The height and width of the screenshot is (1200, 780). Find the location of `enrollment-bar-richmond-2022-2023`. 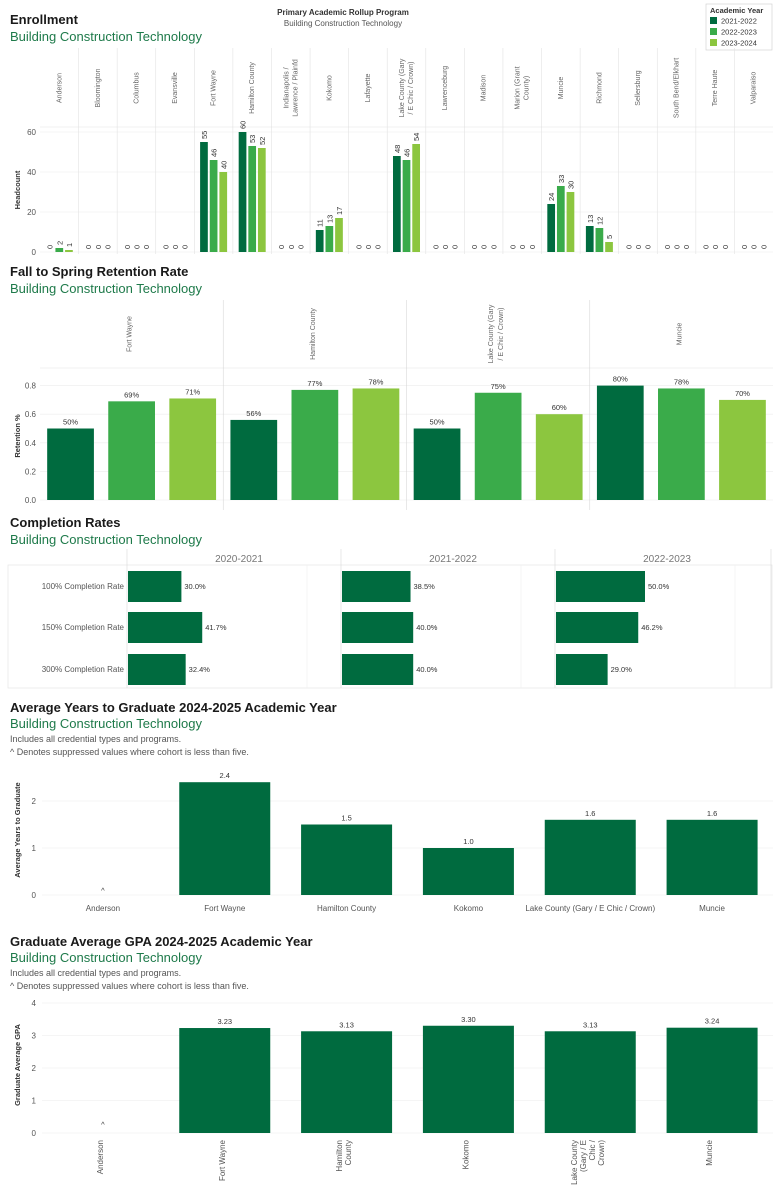

enrollment-bar-richmond-2022-2023 is located at coordinates (599, 240).